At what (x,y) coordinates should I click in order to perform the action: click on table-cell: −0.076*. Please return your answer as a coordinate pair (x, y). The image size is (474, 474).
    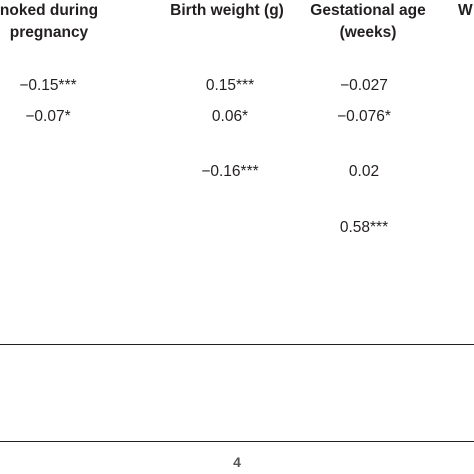
    Looking at the image, I should click on (364, 116).